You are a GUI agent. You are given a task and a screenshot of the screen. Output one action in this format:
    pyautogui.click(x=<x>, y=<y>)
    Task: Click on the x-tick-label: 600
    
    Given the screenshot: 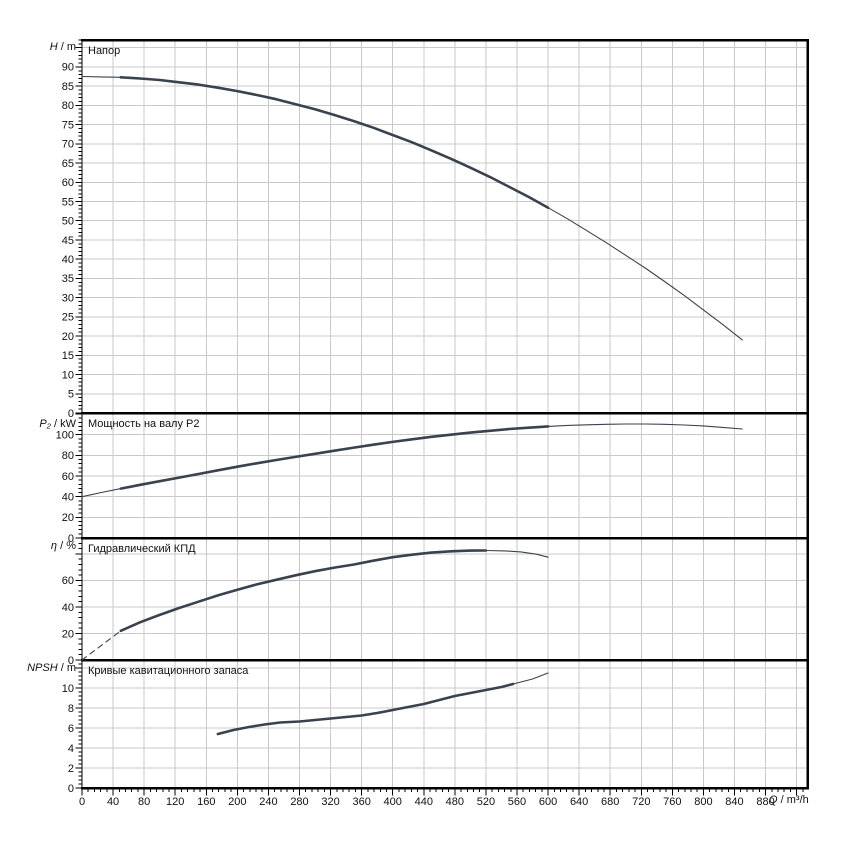 What is the action you would take?
    pyautogui.click(x=548, y=802)
    